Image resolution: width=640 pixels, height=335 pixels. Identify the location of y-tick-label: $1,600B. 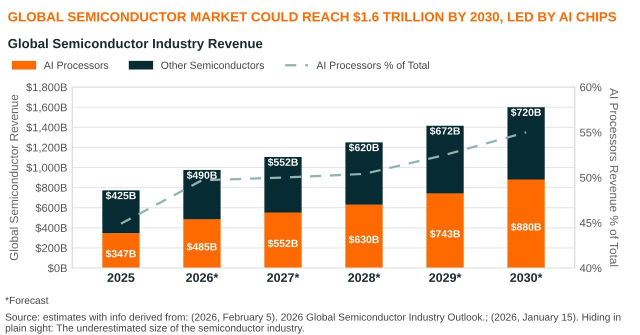
(46, 108).